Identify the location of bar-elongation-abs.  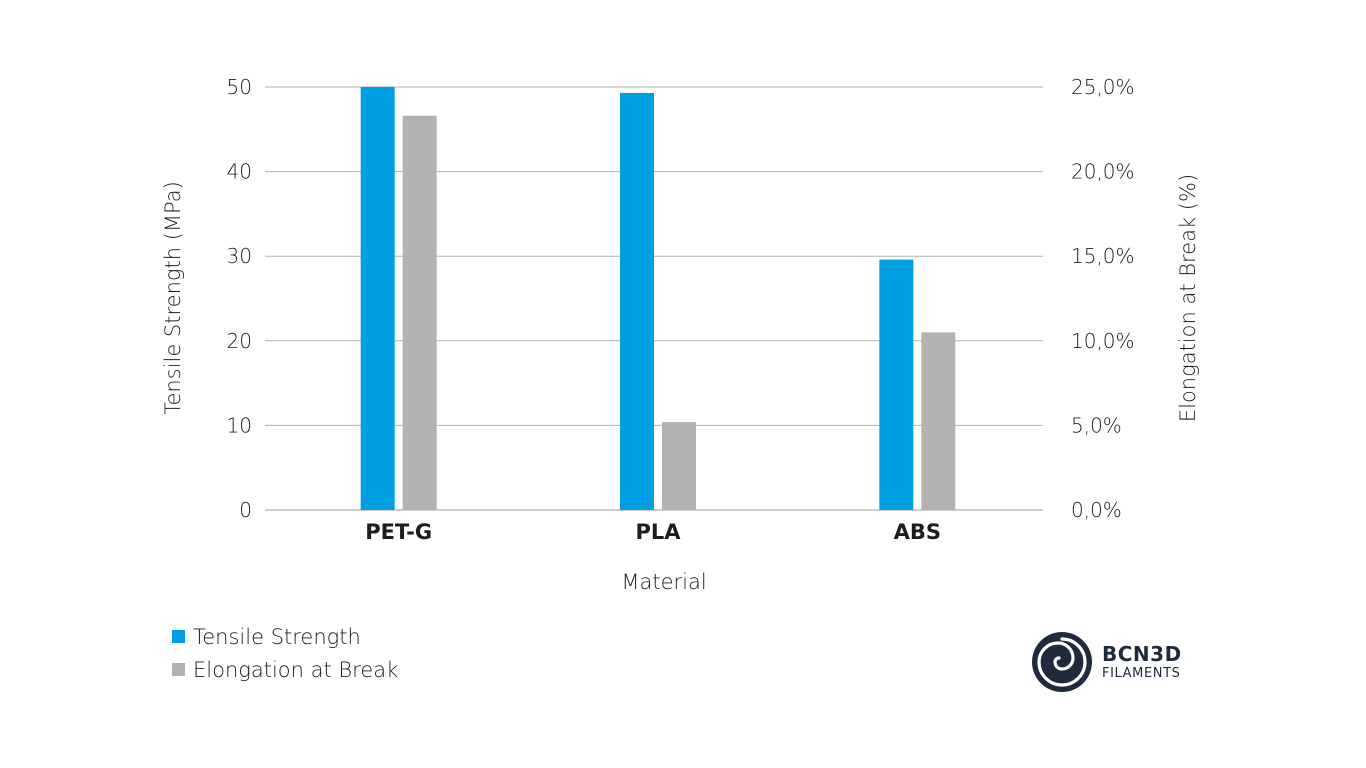
(938, 421).